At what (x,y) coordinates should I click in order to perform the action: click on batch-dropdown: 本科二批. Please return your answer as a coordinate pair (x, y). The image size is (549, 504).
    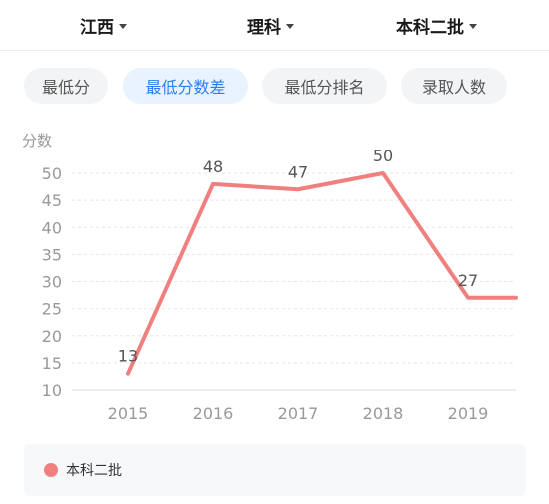
    Looking at the image, I should click on (436, 25).